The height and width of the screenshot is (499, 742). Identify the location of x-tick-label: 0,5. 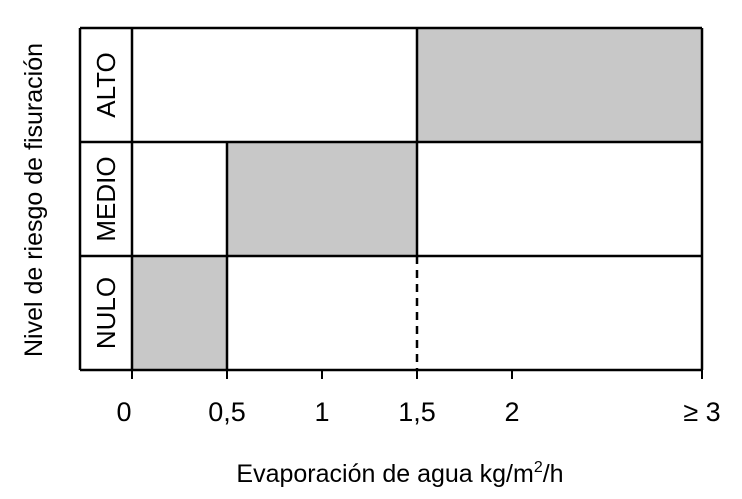
(227, 412).